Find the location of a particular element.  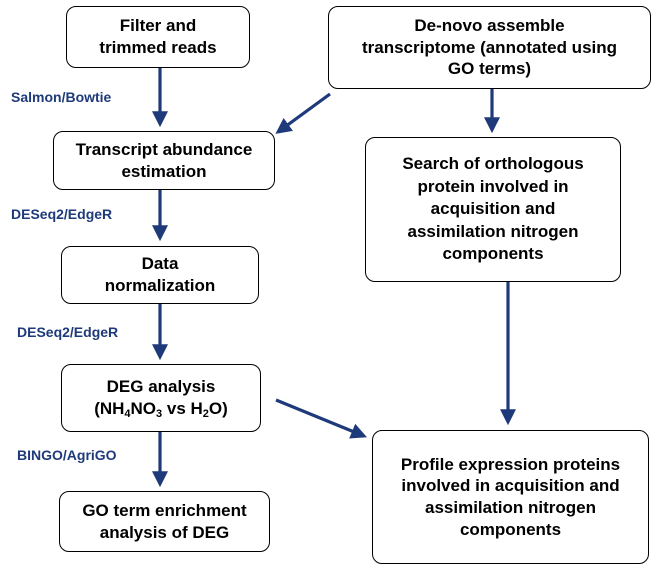

abundance-line-1: Transcript abundance is located at coordinates (164, 149).